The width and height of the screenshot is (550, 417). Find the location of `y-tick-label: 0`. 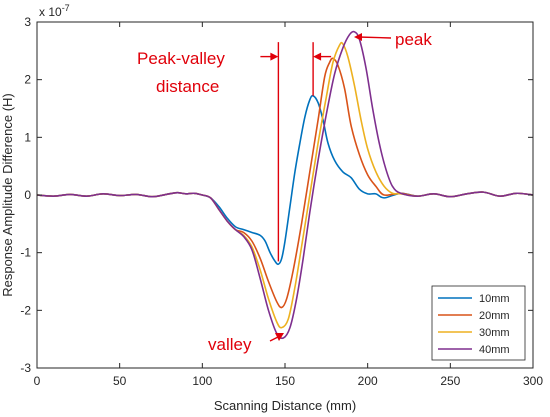

y-tick-label: 0 is located at coordinates (27, 195).